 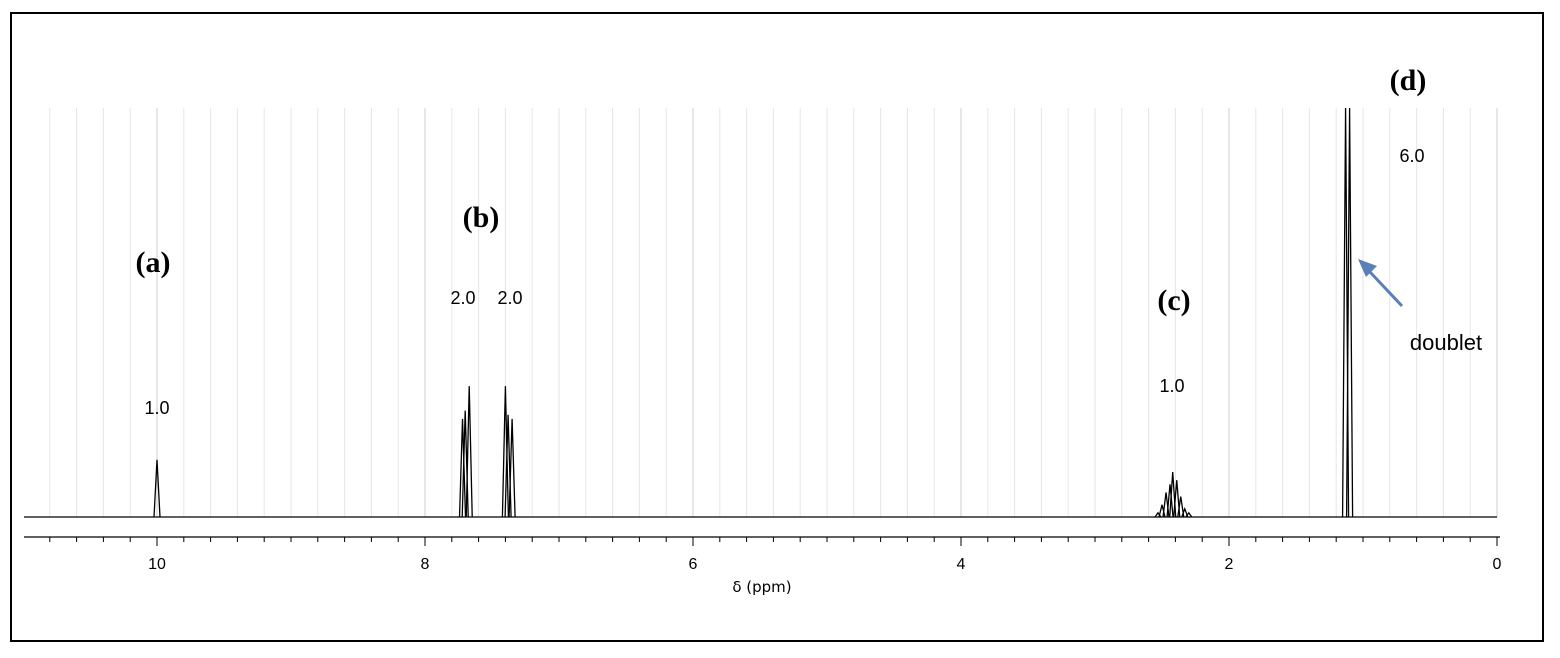 What do you see at coordinates (1408, 80) in the screenshot?
I see `peak-label-d: (d)` at bounding box center [1408, 80].